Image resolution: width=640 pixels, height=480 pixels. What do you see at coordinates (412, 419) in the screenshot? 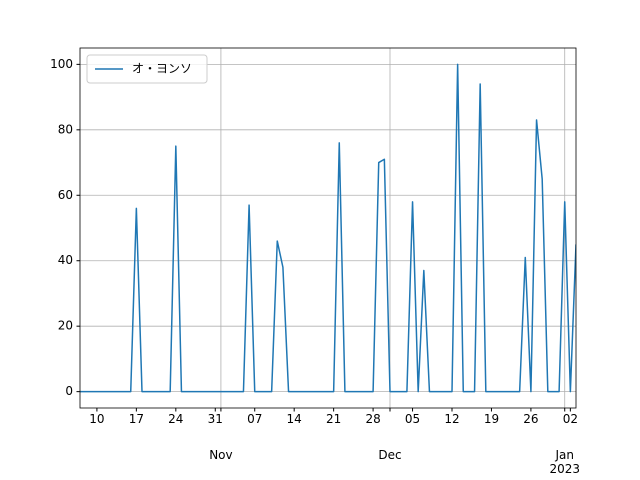
I see `x-tick-label: 05` at bounding box center [412, 419].